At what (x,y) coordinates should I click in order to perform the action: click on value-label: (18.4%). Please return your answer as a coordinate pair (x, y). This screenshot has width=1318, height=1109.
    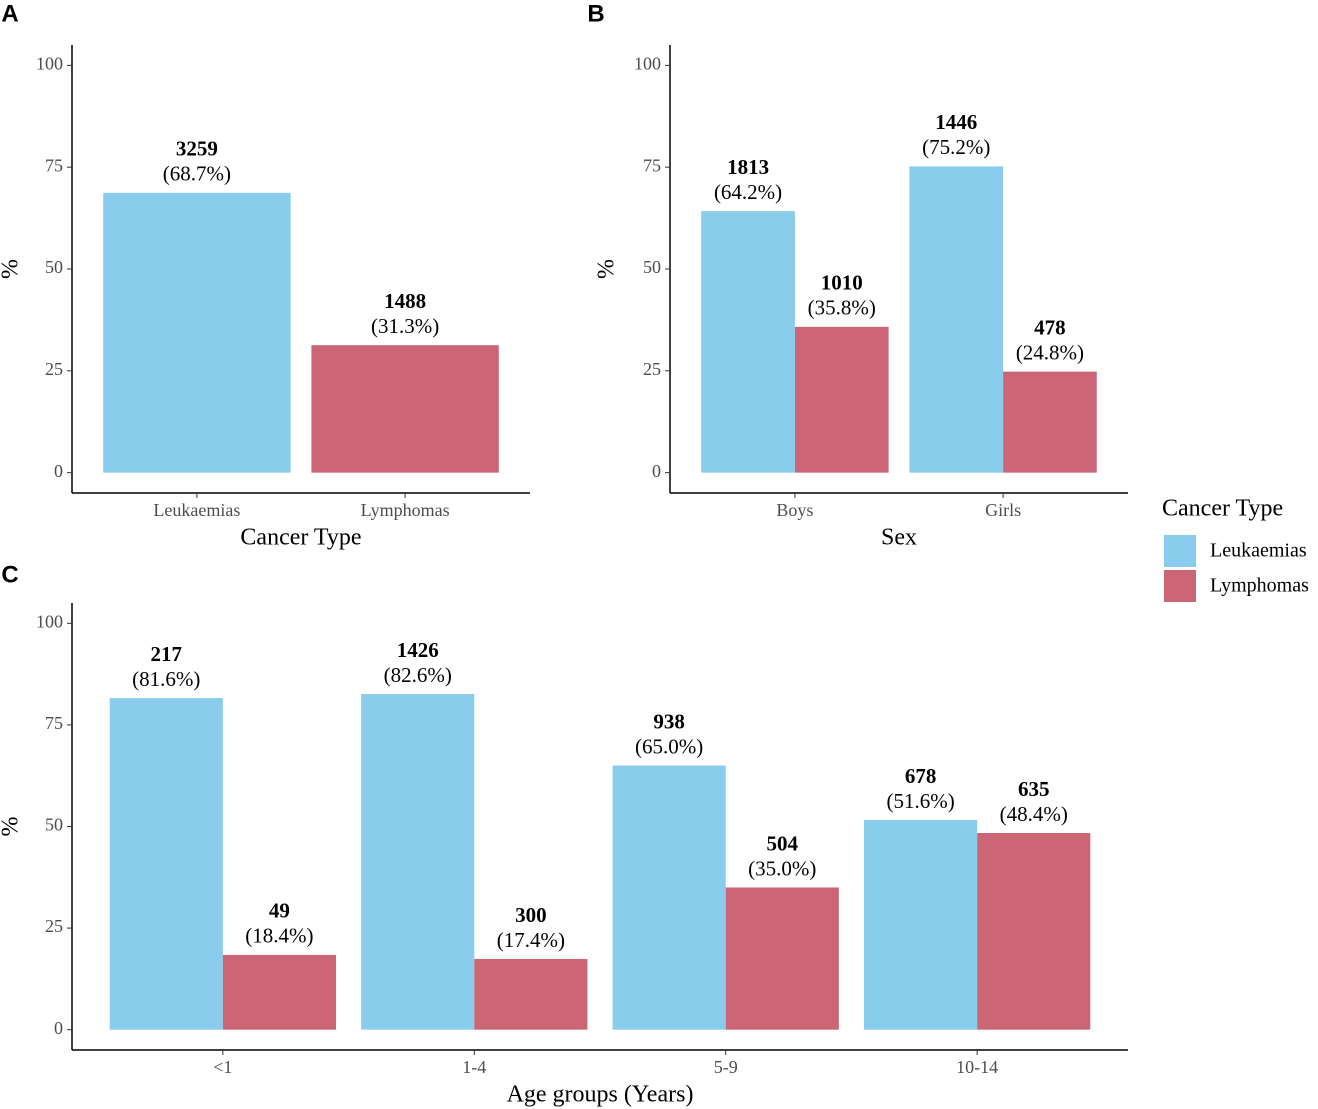
    Looking at the image, I should click on (279, 936).